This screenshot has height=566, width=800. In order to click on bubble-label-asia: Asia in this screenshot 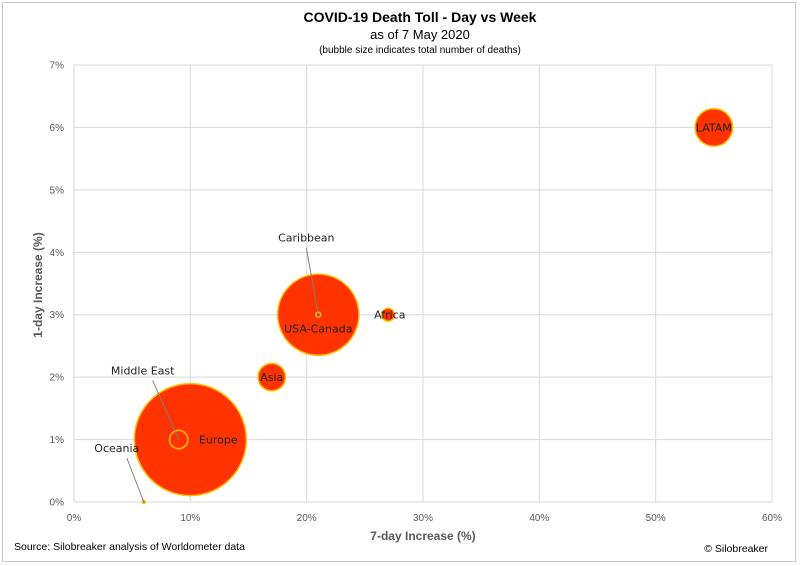, I will do `click(271, 377)`.